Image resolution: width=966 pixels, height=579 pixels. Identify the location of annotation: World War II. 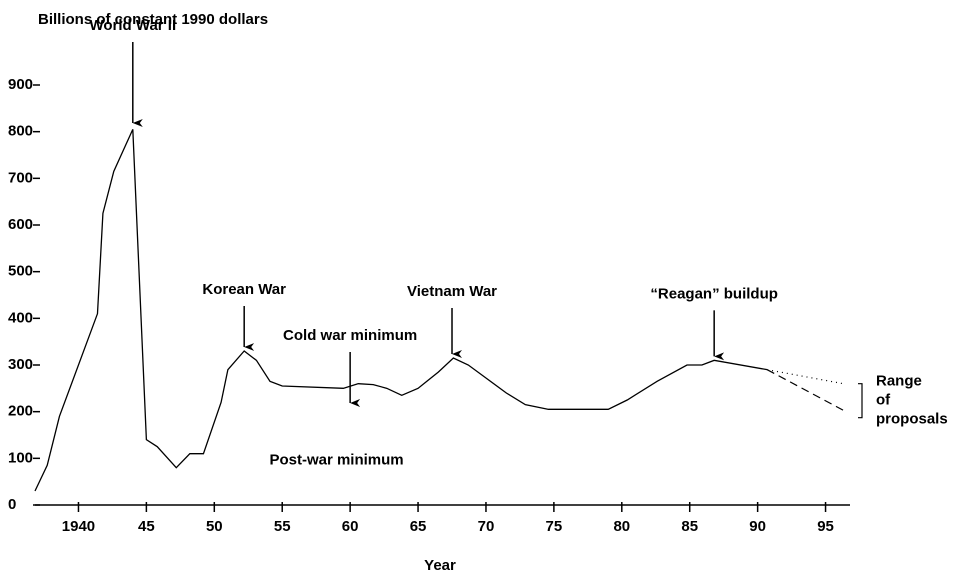
(132, 25).